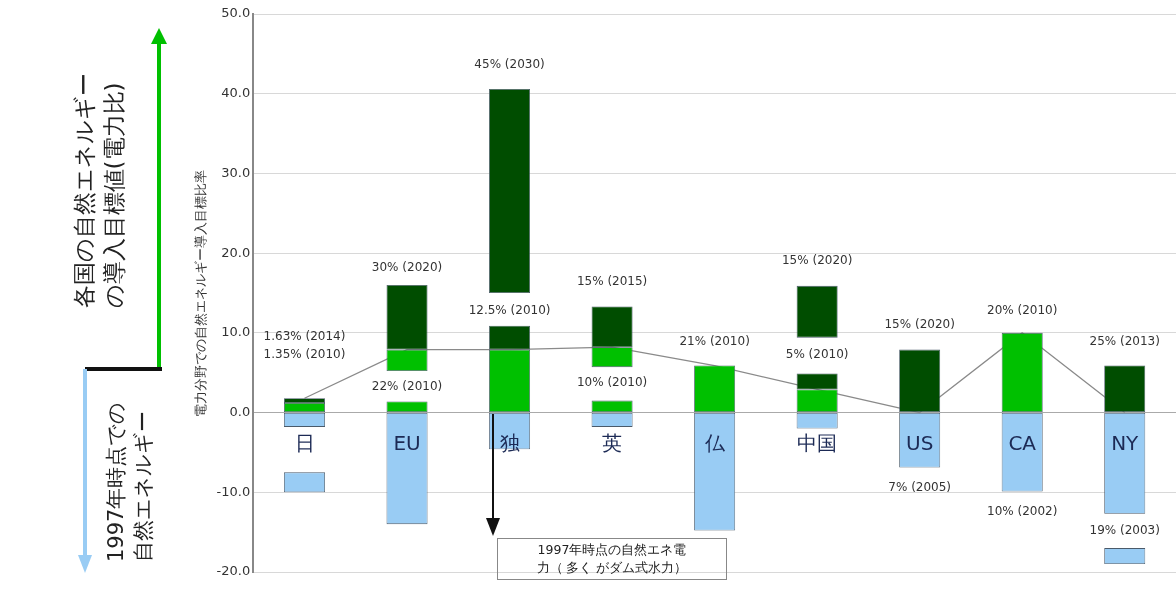 This screenshot has height=608, width=1176. Describe the element at coordinates (407, 266) in the screenshot. I see `annotation: 30% (2020)` at that location.